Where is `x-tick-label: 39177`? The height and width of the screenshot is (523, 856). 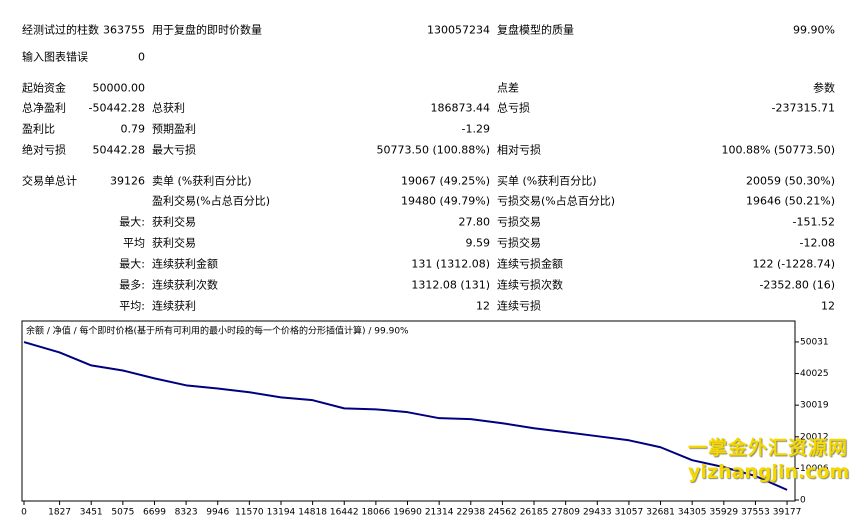 x-tick-label: 39177 is located at coordinates (787, 513).